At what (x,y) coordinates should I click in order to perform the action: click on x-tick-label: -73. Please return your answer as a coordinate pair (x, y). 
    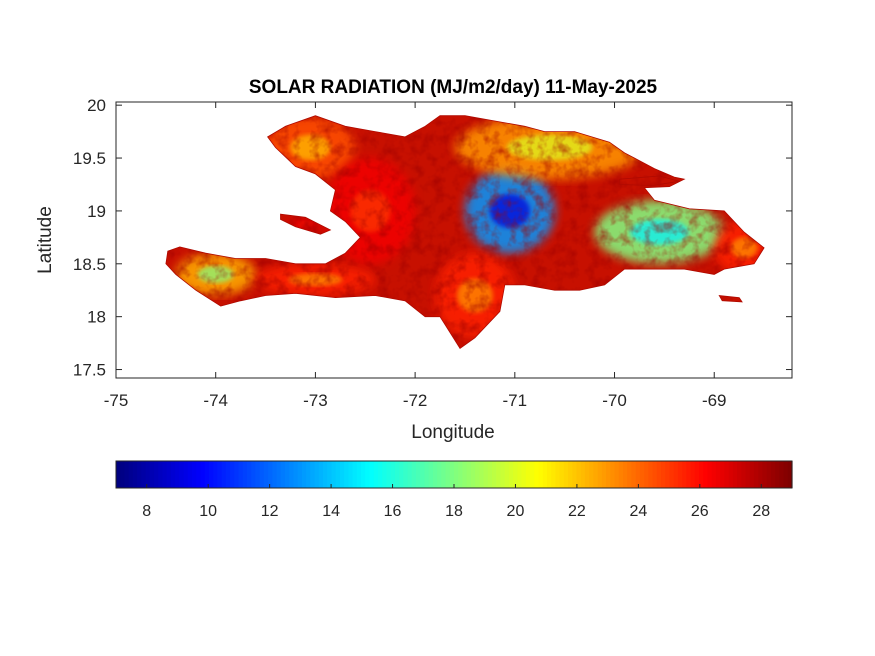
    Looking at the image, I should click on (315, 400).